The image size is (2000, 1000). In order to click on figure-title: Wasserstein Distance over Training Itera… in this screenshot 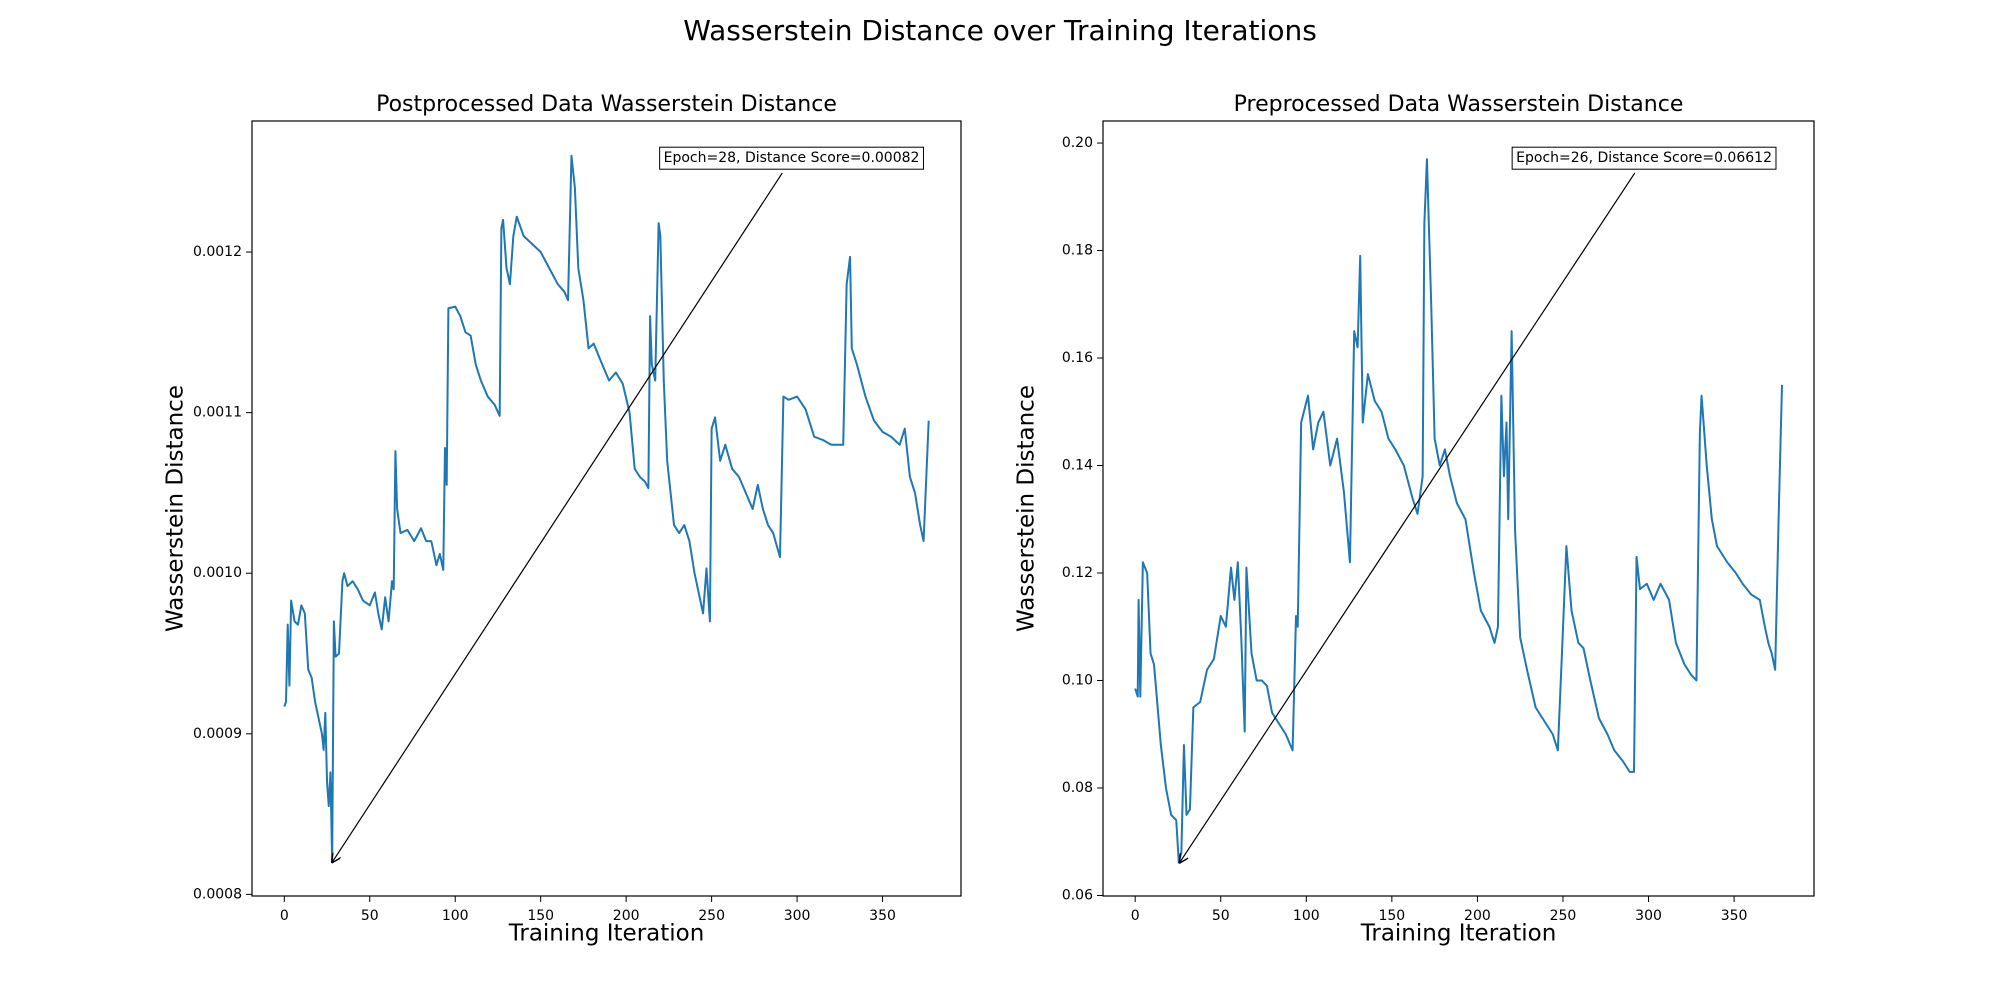, I will do `click(1000, 30)`.